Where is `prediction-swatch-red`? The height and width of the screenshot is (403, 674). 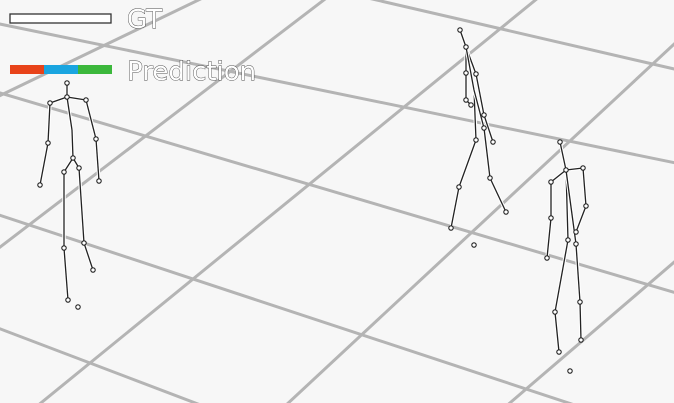
prediction-swatch-red is located at coordinates (27, 69).